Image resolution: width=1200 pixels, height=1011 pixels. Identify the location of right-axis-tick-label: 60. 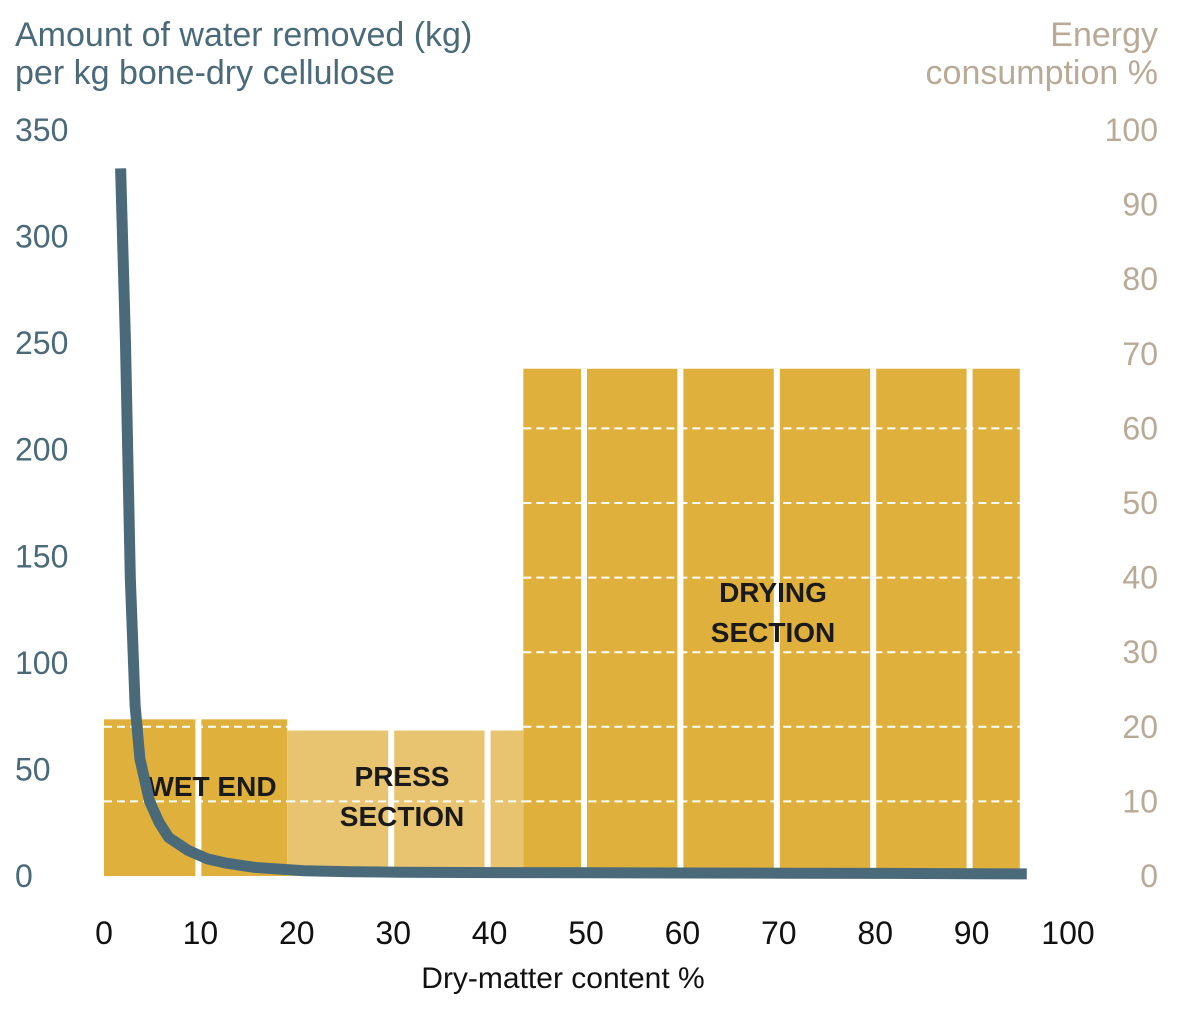
(1140, 428).